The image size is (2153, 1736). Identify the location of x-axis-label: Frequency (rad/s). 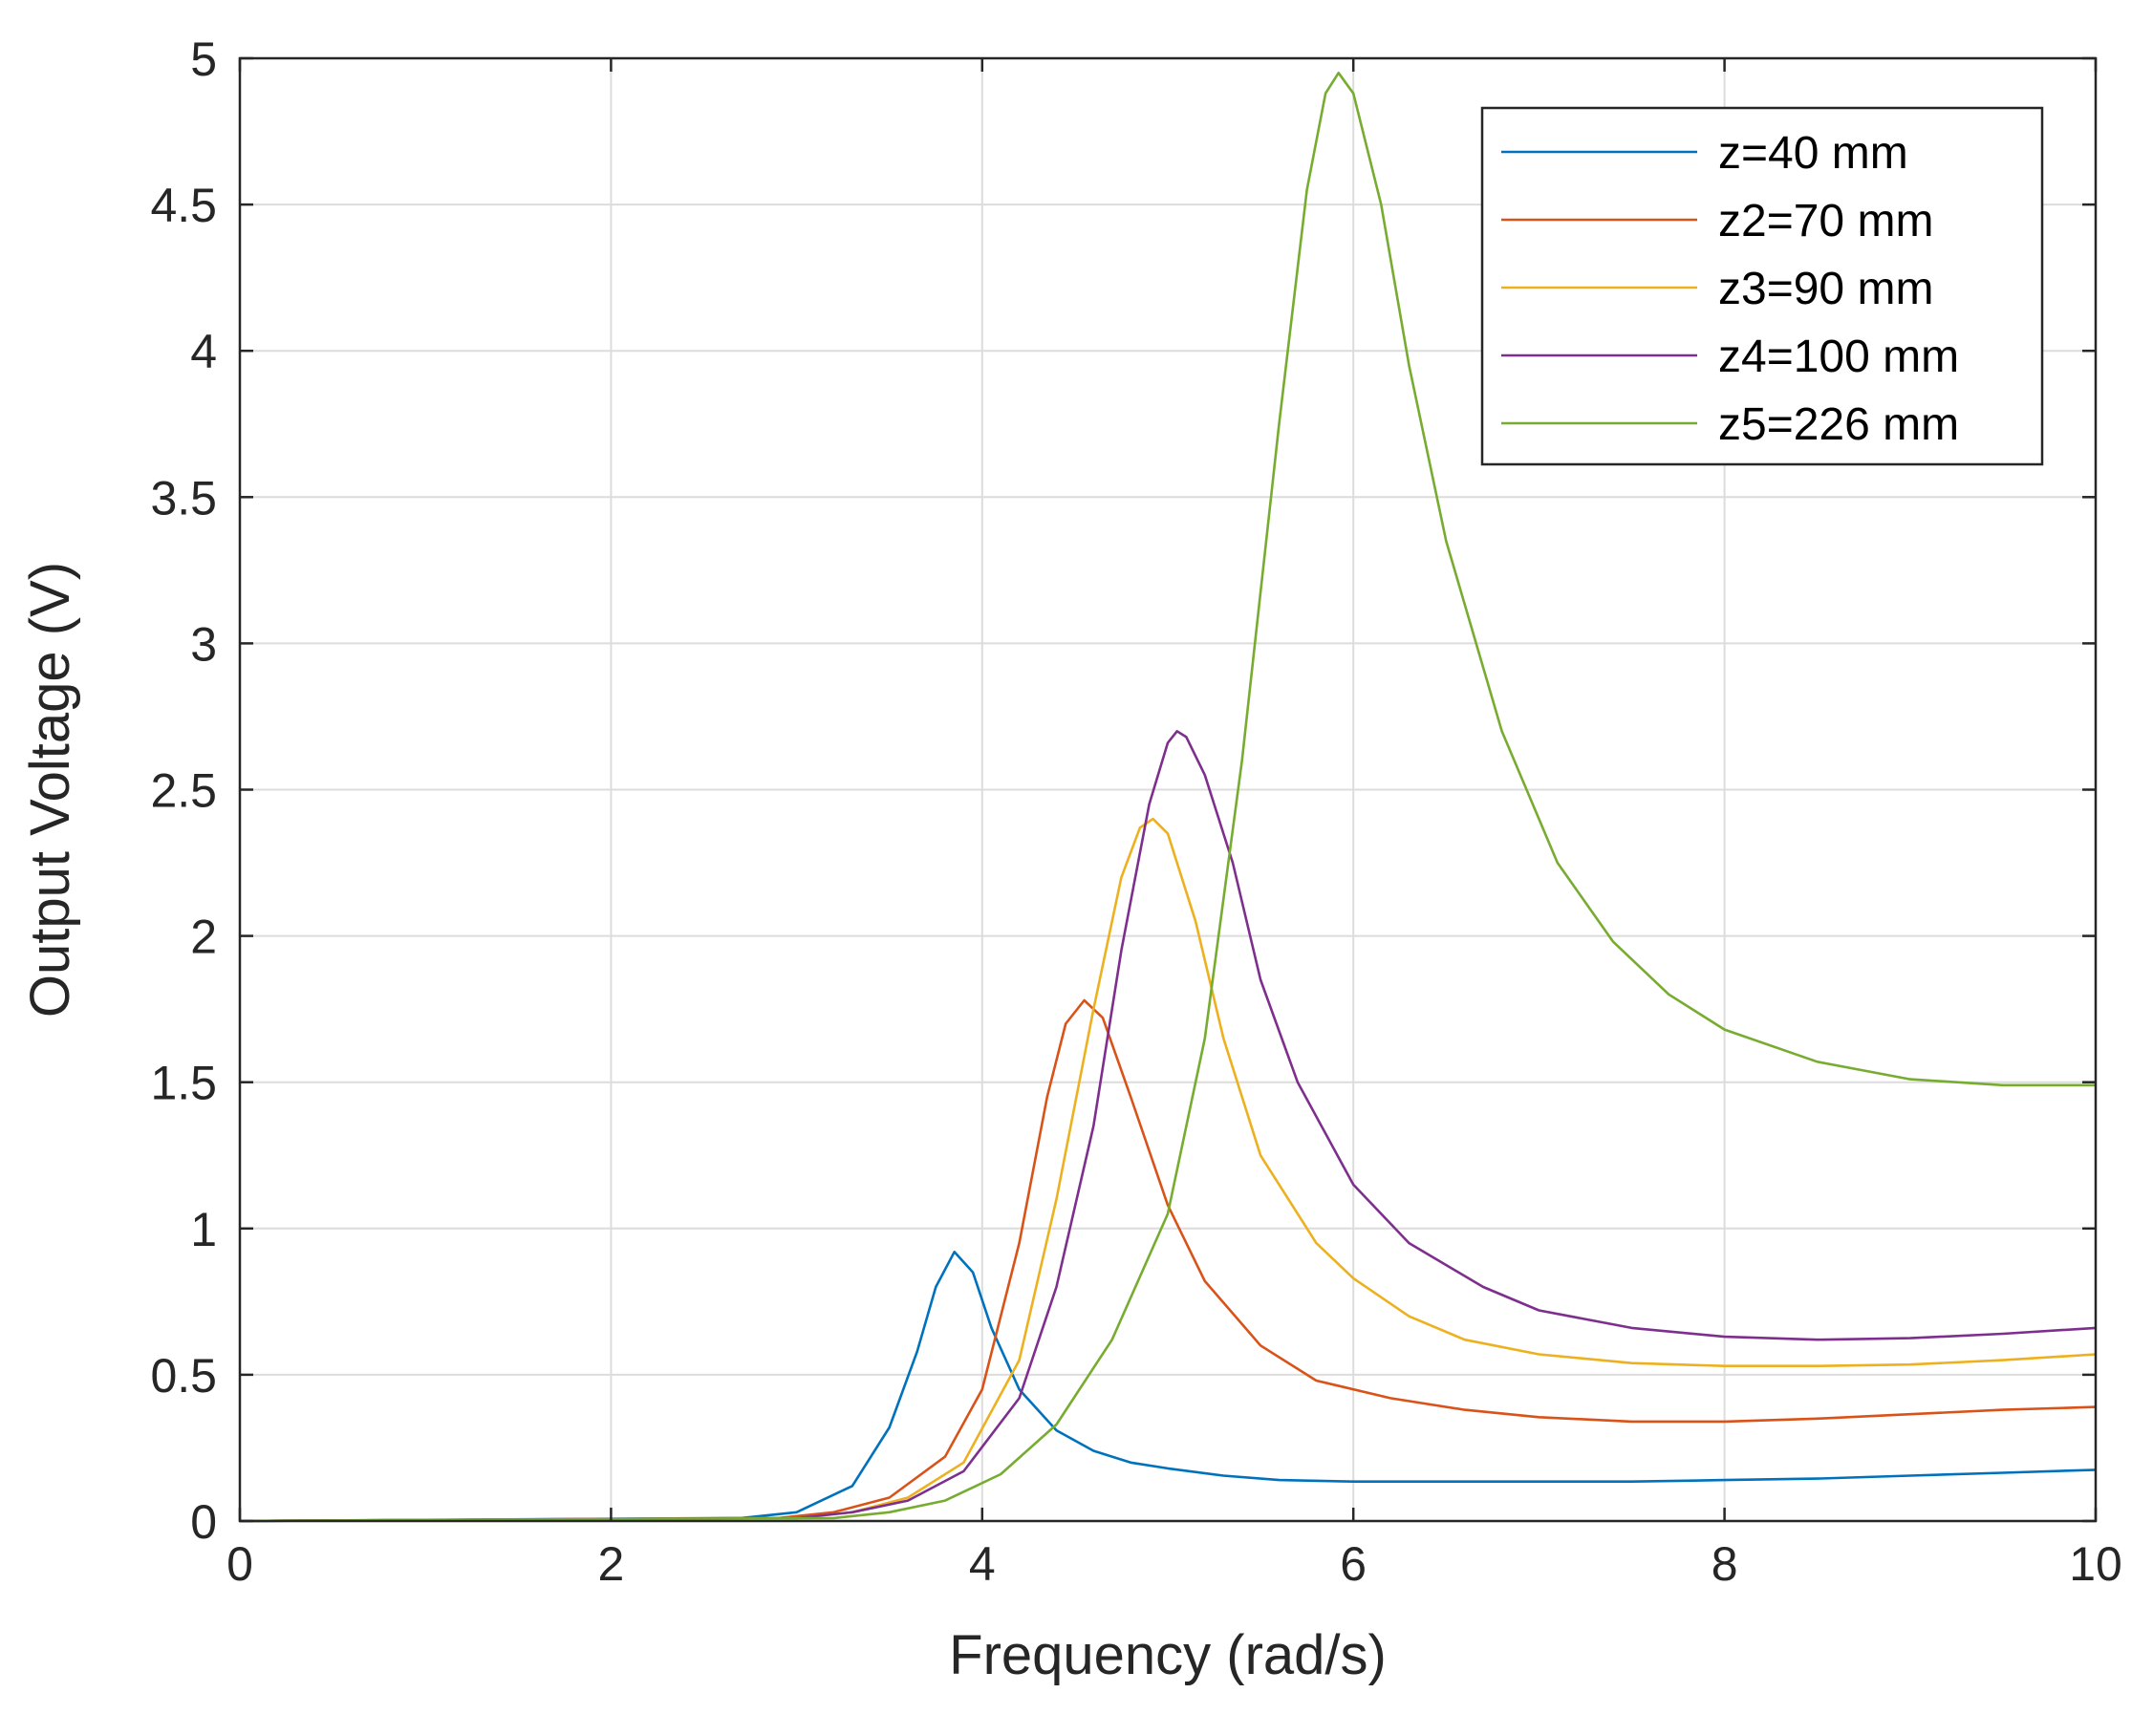
(1168, 1655).